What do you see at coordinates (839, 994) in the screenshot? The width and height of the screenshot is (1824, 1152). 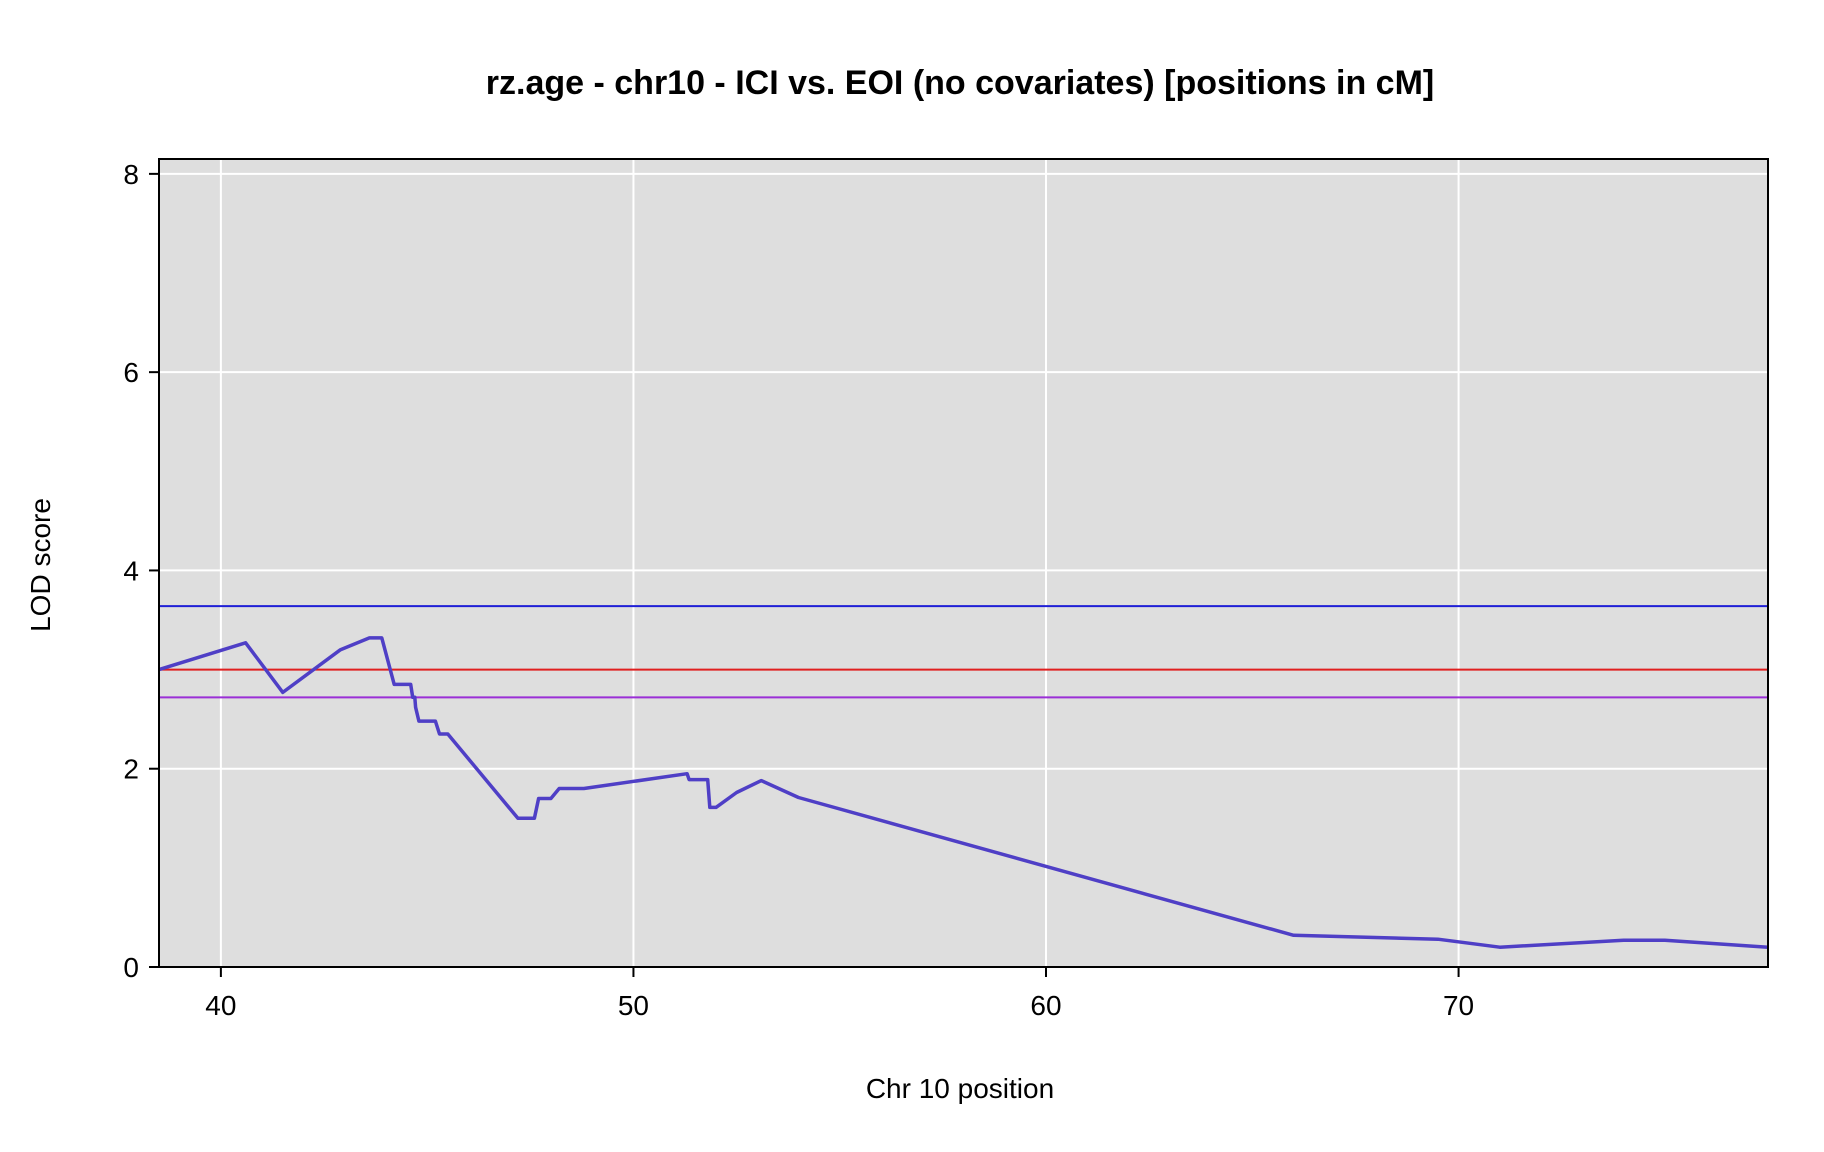 I see `x-axis-ticks: 40 50 60 70` at bounding box center [839, 994].